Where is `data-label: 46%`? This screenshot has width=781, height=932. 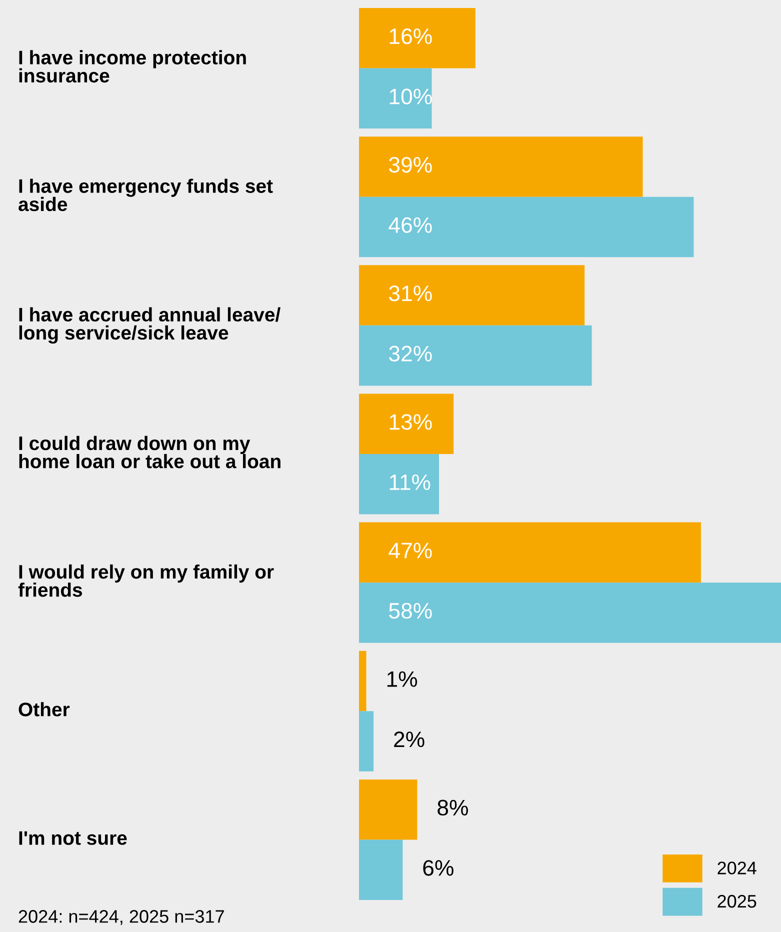 data-label: 46% is located at coordinates (410, 225).